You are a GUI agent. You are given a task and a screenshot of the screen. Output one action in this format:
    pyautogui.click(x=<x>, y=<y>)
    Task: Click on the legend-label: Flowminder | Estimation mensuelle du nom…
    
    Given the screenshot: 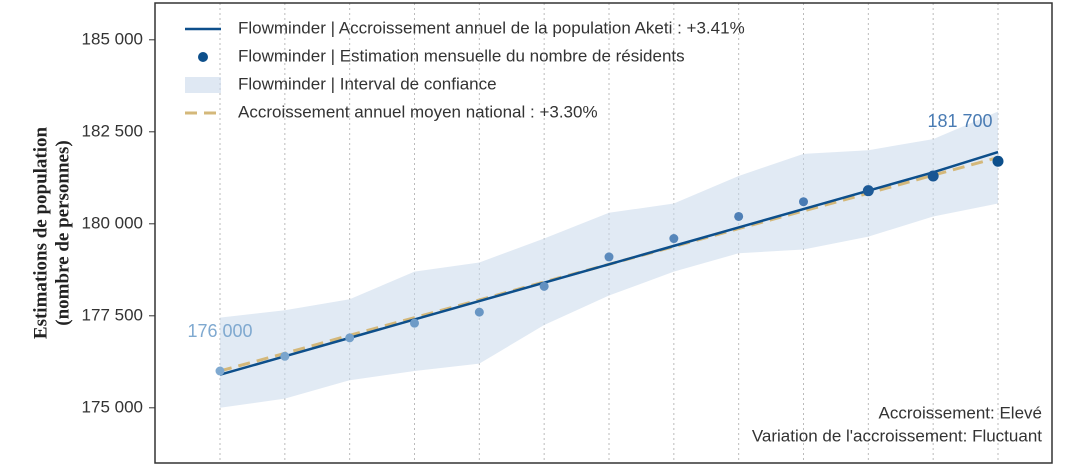 What is the action you would take?
    pyautogui.click(x=461, y=55)
    